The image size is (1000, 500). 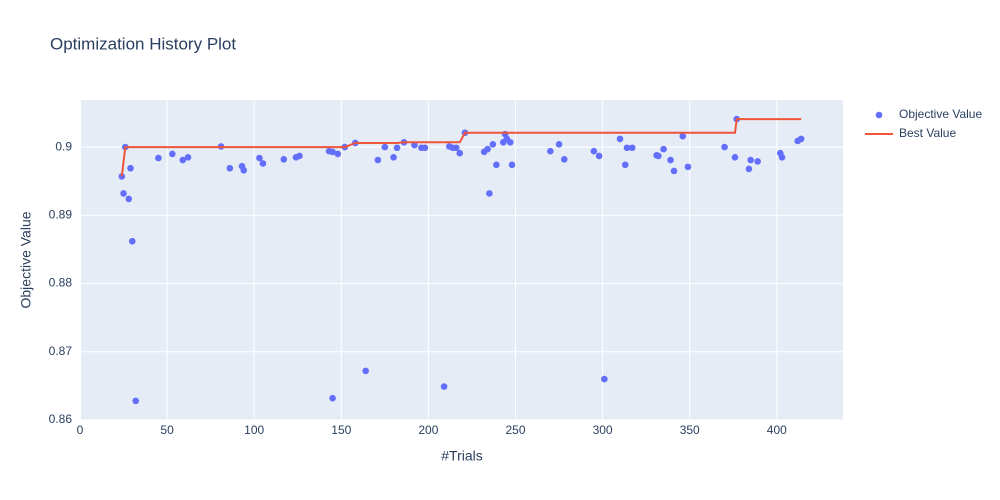 I want to click on legend-swatch, so click(x=879, y=115).